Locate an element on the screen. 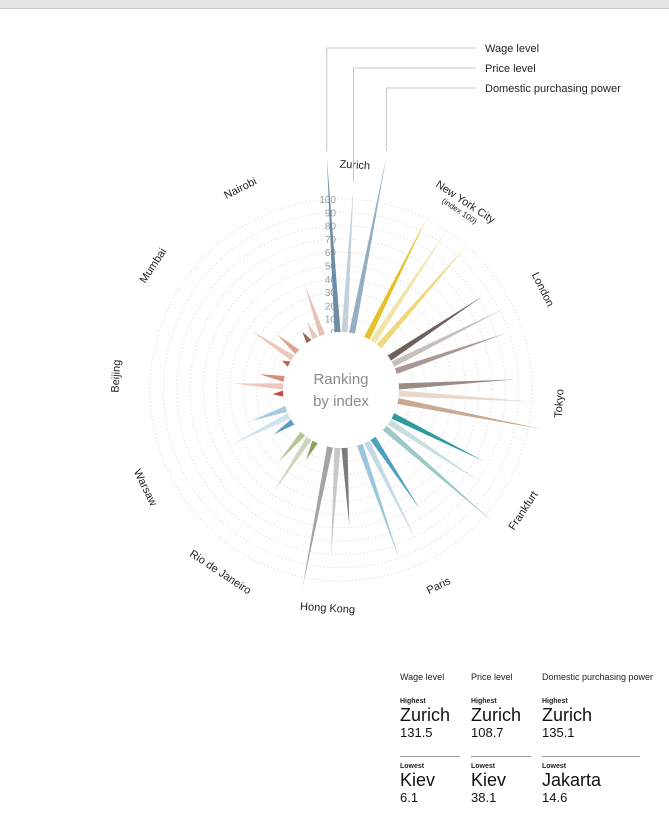 This screenshot has width=669, height=837. city-label-frankfurt: Frankfurt is located at coordinates (523, 510).